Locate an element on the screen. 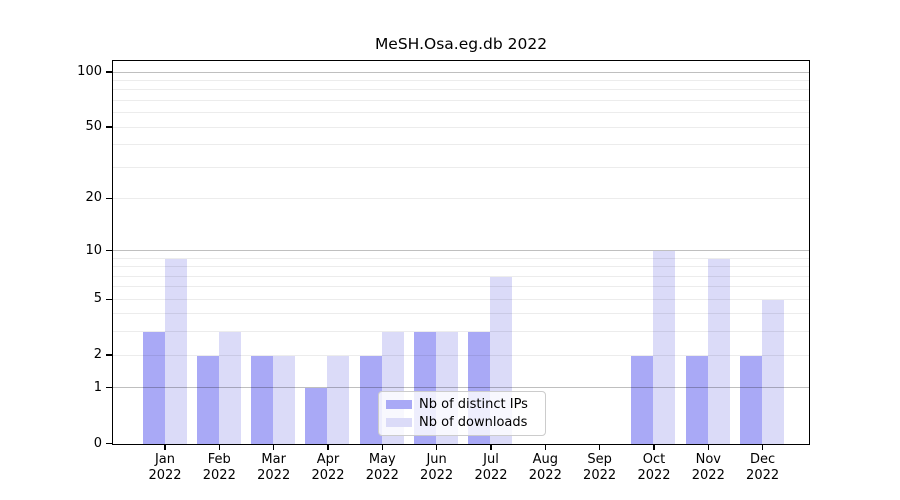 The image size is (900, 500). bar-nb-of-distinct-ips-jan is located at coordinates (153, 388).